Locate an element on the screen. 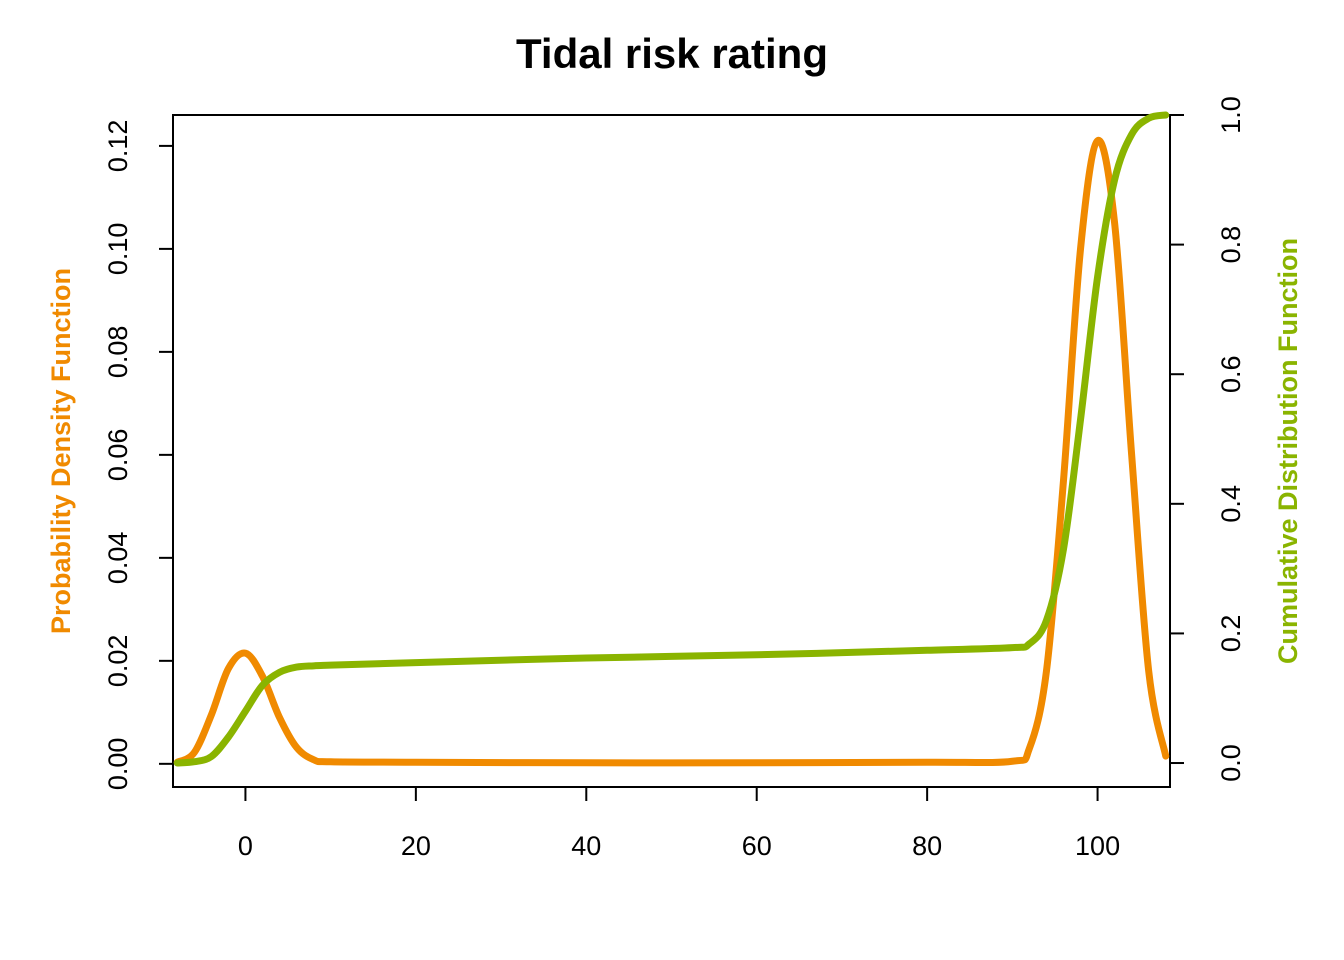 This screenshot has width=1344, height=960. right-y-tick-label: 1.0 is located at coordinates (1231, 115).